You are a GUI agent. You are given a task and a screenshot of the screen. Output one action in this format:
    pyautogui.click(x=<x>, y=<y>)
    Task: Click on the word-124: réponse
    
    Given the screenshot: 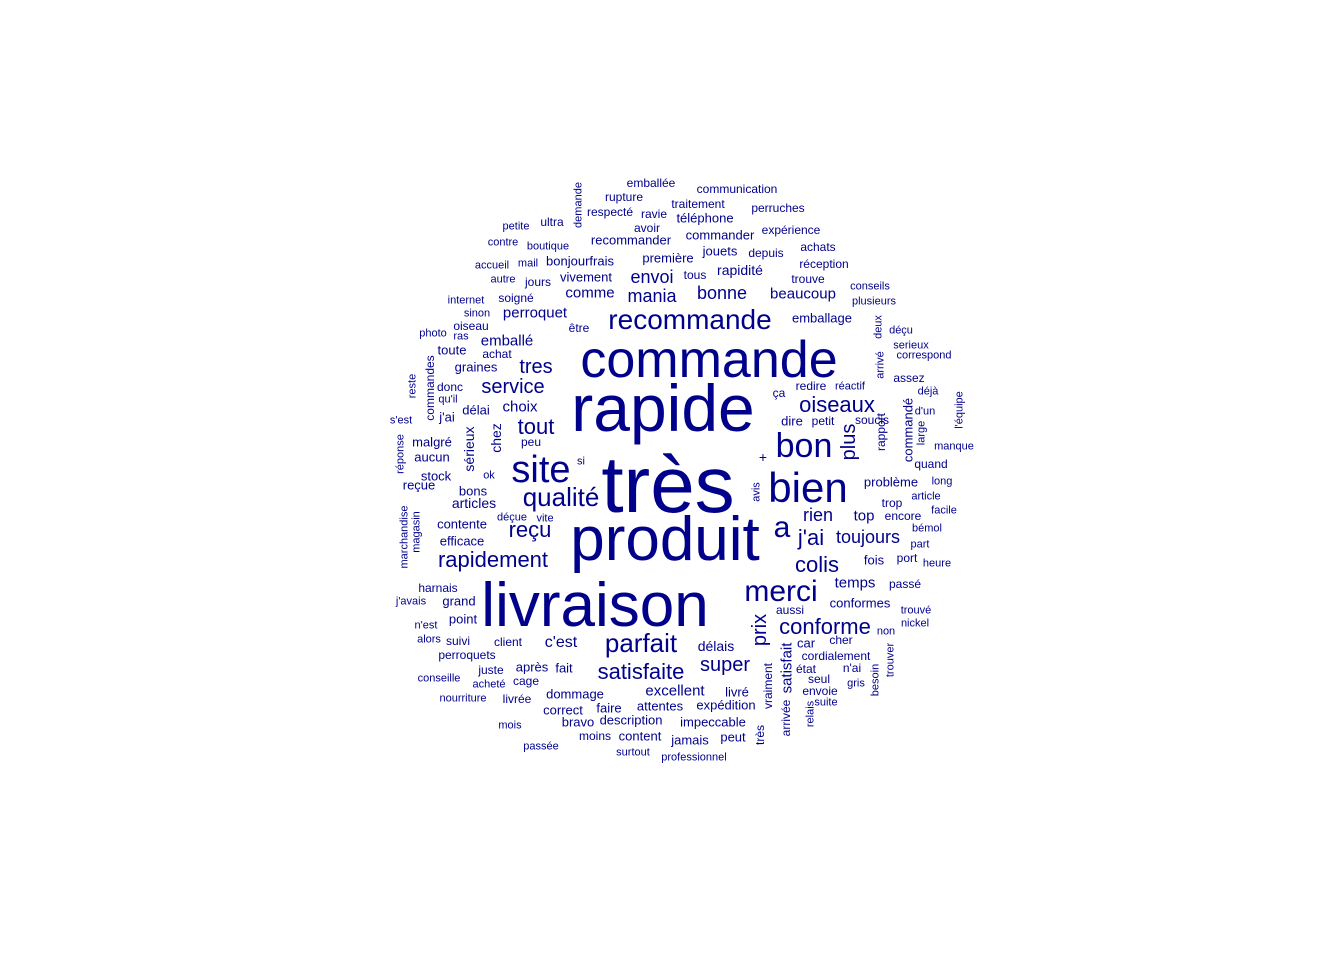 What is the action you would take?
    pyautogui.click(x=400, y=454)
    